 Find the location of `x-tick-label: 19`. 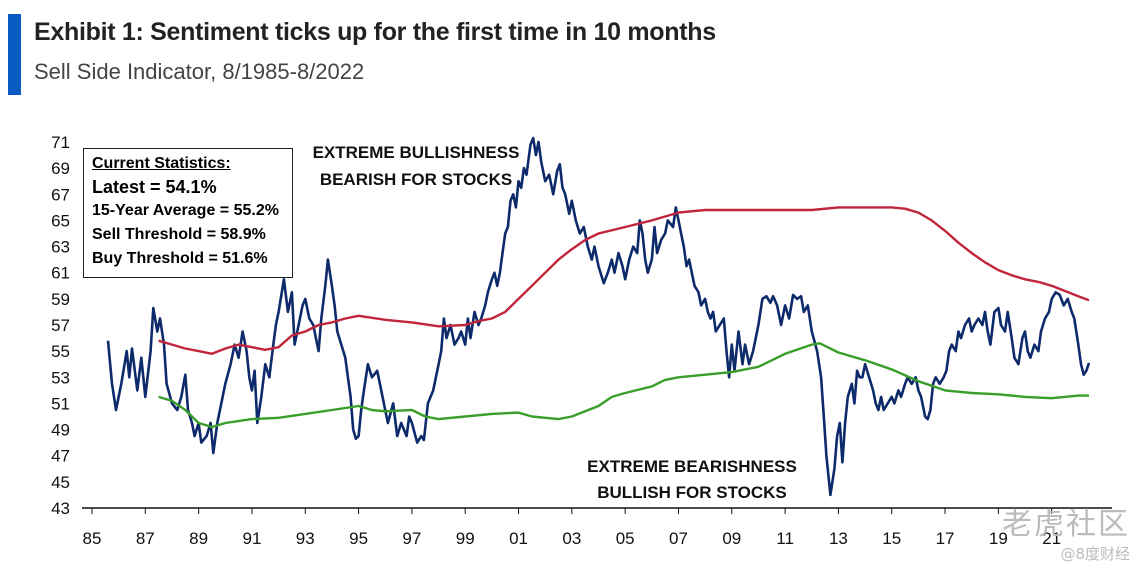

x-tick-label: 19 is located at coordinates (998, 538).